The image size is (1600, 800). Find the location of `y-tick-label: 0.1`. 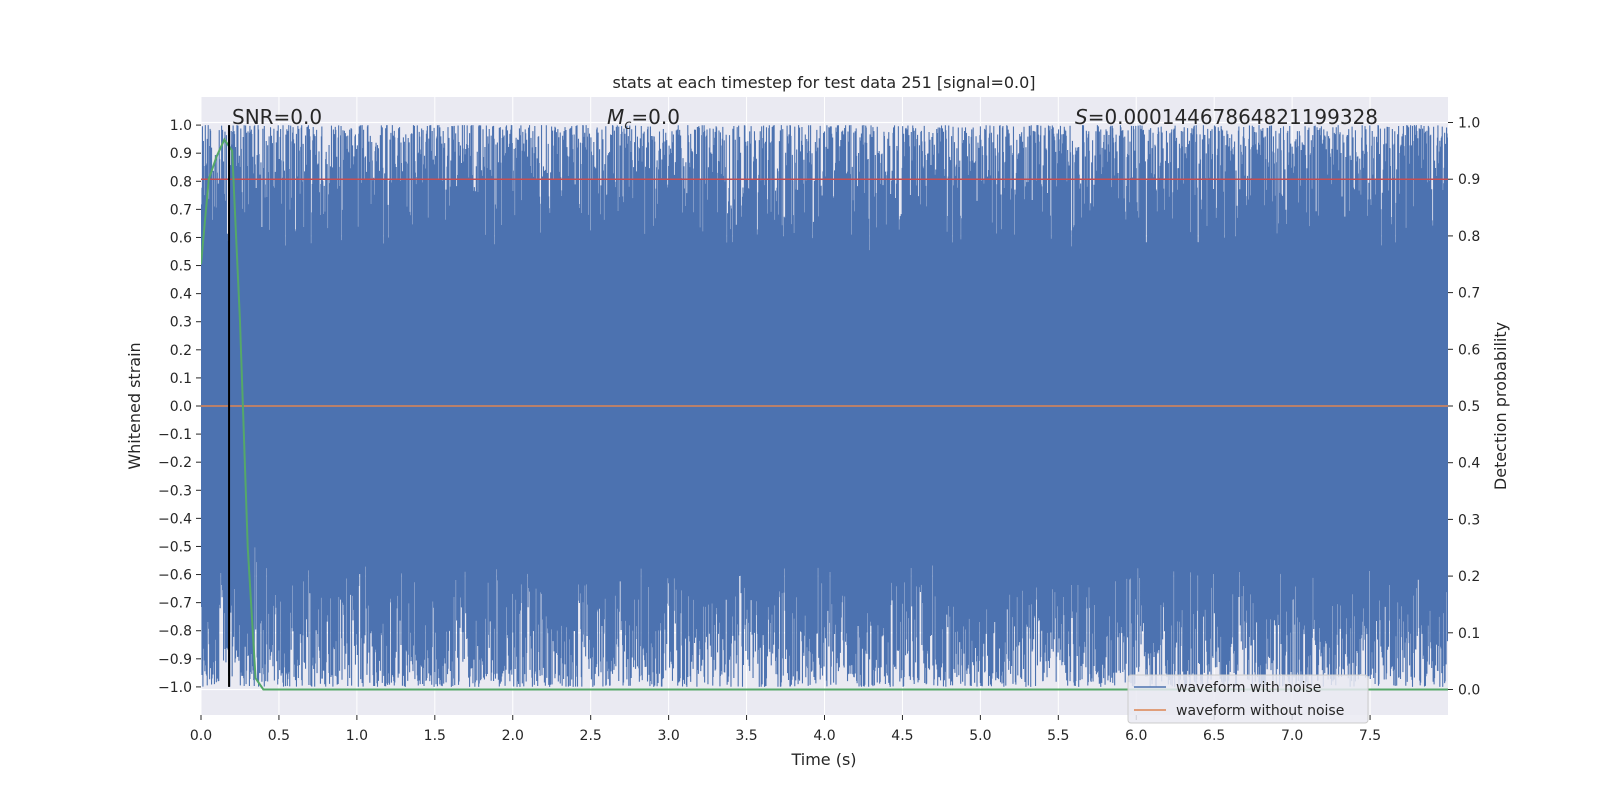

y-tick-label: 0.1 is located at coordinates (181, 379).